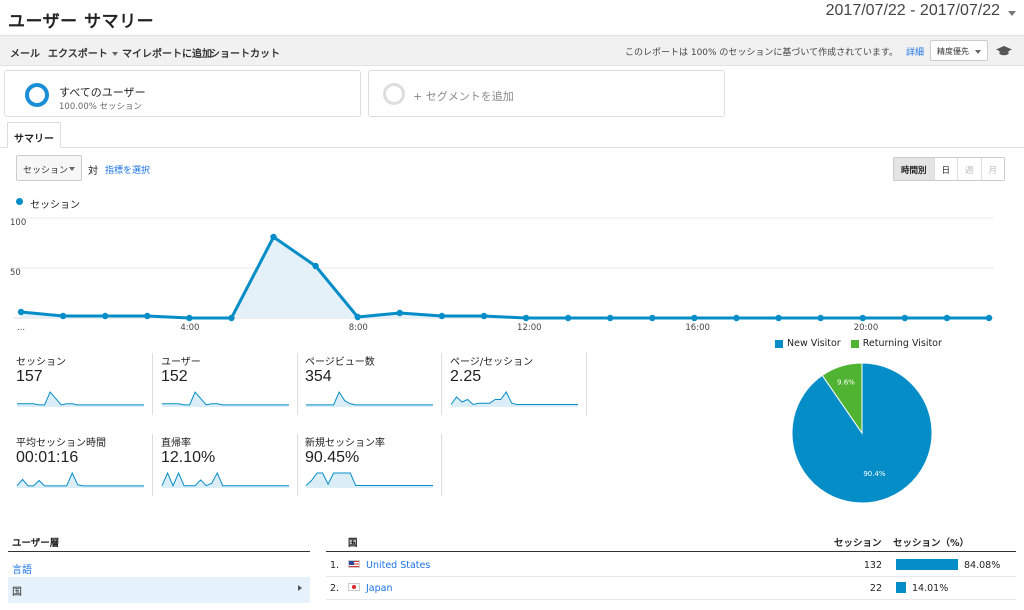 This screenshot has width=1024, height=610. I want to click on granularity-toggle: 時間別 日 週 月, so click(949, 169).